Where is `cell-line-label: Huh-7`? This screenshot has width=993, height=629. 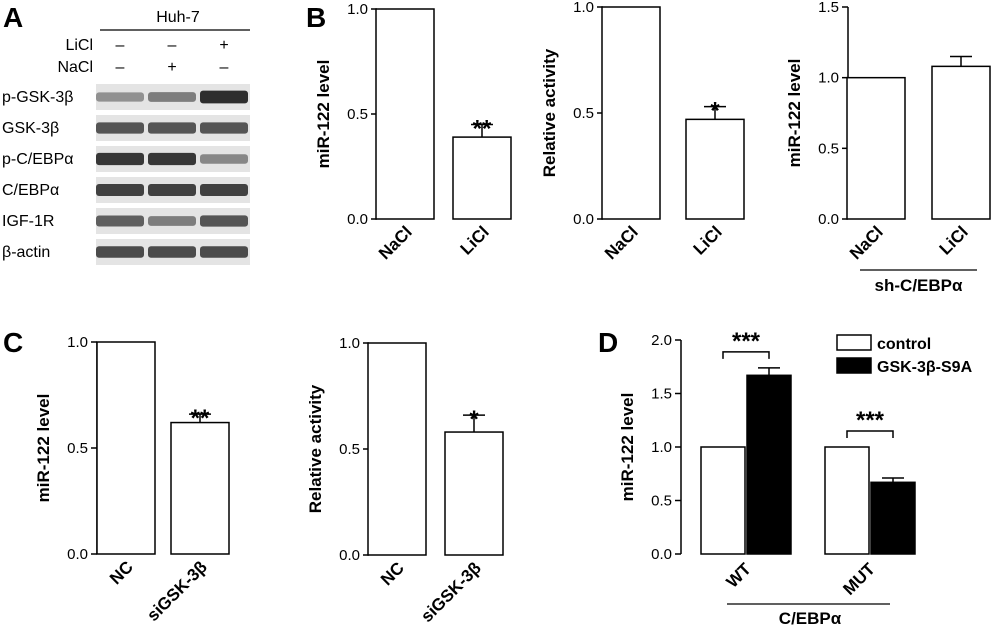
cell-line-label: Huh-7 is located at coordinates (178, 17).